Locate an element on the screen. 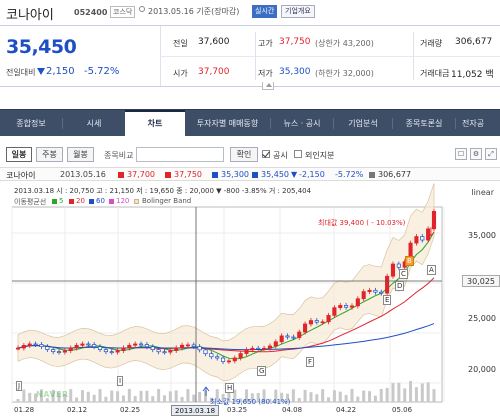 The height and width of the screenshot is (419, 500). tab-summary: 종합정보 is located at coordinates (31, 123).